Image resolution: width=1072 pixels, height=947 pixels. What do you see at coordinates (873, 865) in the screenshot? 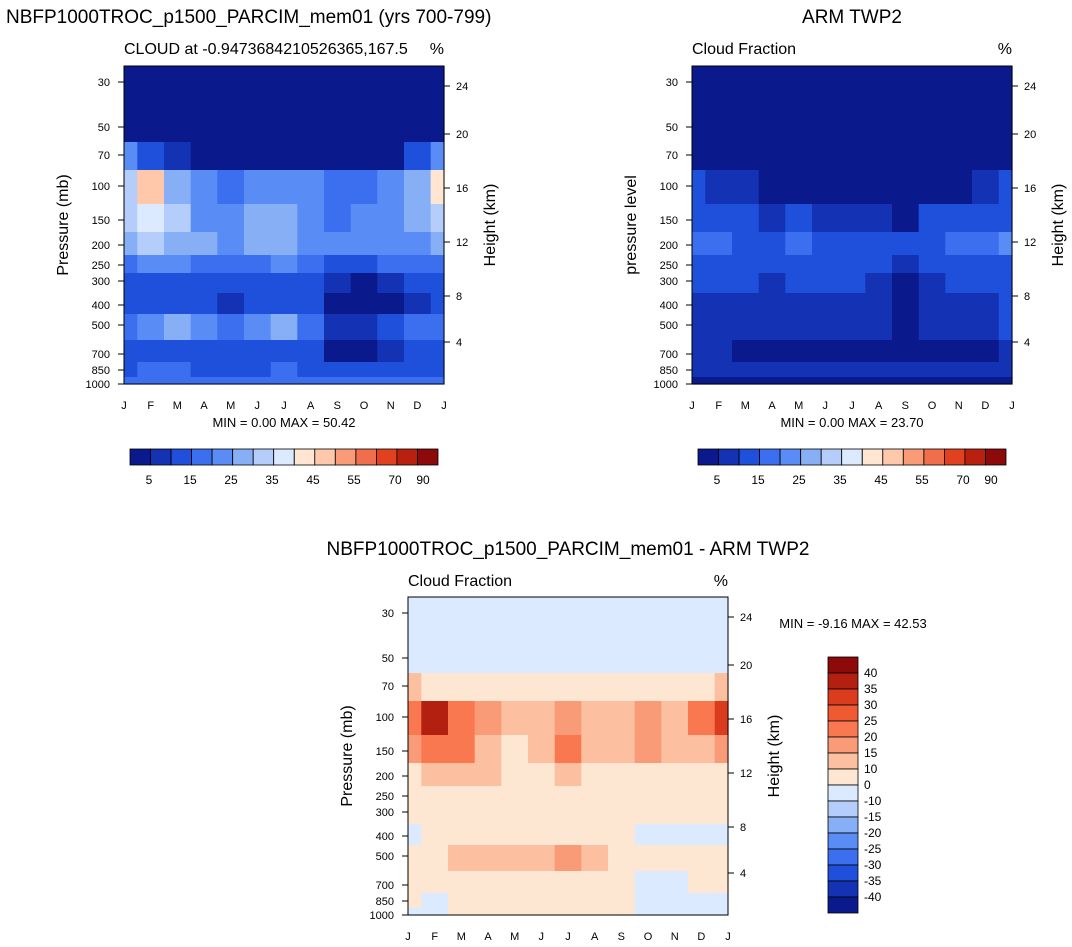
I see `colorbar-label: -30` at bounding box center [873, 865].